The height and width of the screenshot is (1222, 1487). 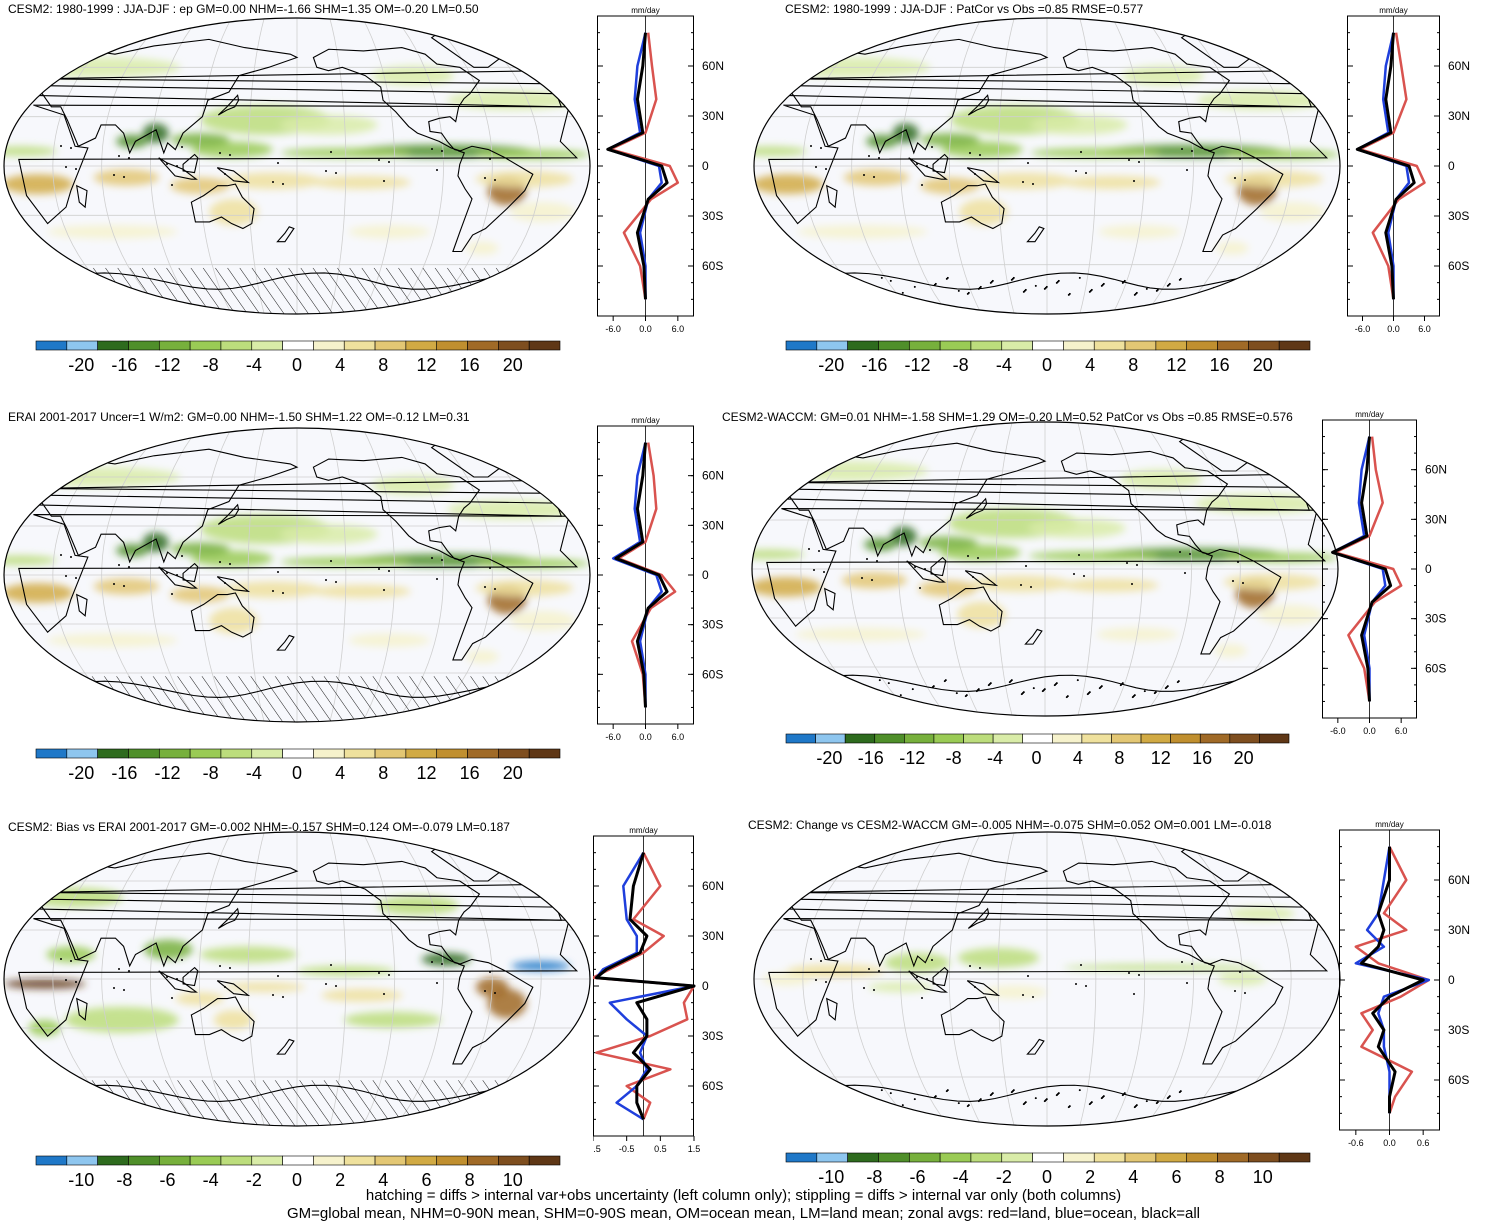 What do you see at coordinates (1047, 365) in the screenshot?
I see `colorbar-tick-label: 0` at bounding box center [1047, 365].